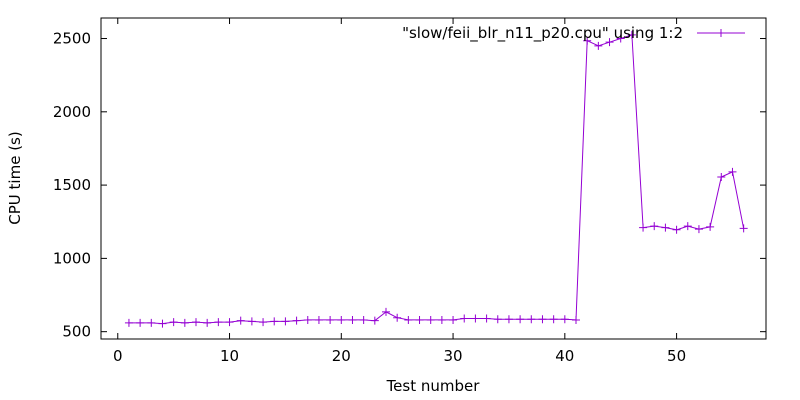 The image size is (800, 400). What do you see at coordinates (72, 185) in the screenshot?
I see `y-tick-label: 1500` at bounding box center [72, 185].